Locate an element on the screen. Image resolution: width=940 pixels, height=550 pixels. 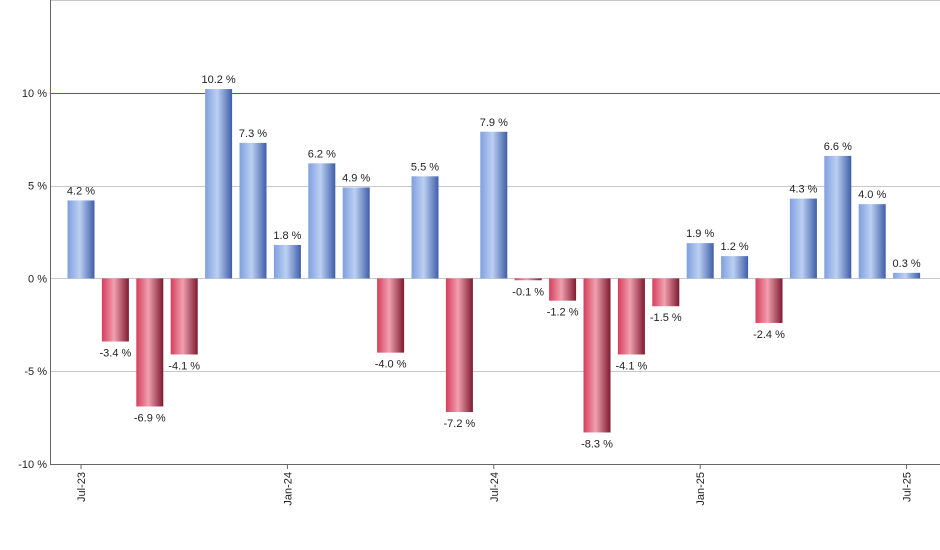
y-tick-label-3: 5 % is located at coordinates (37, 187).